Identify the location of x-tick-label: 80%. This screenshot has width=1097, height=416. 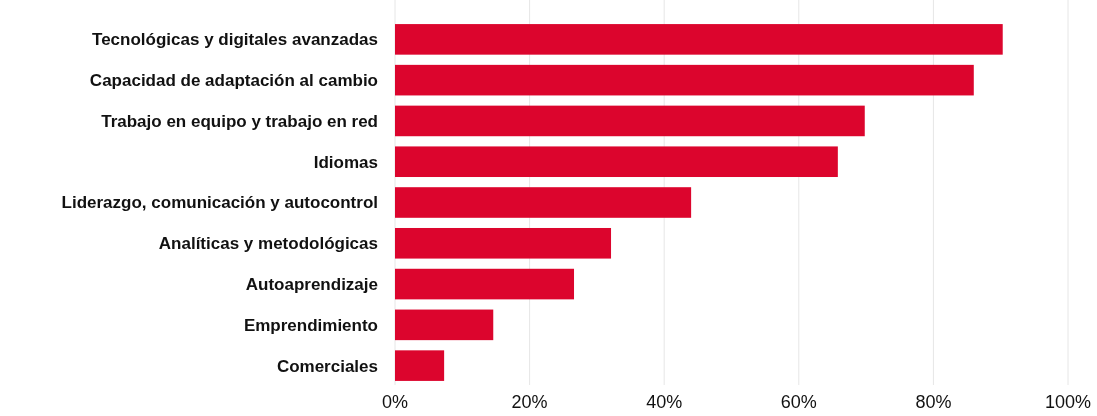
(933, 402).